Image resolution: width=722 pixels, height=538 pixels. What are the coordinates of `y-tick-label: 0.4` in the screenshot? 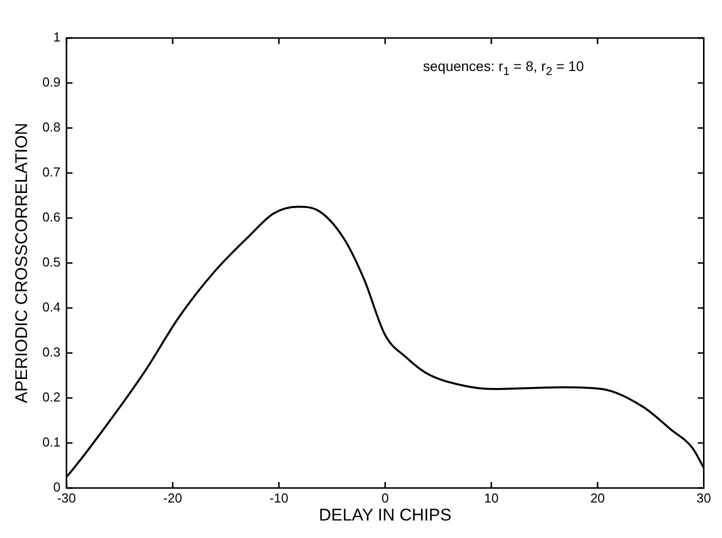 It's located at (51, 307).